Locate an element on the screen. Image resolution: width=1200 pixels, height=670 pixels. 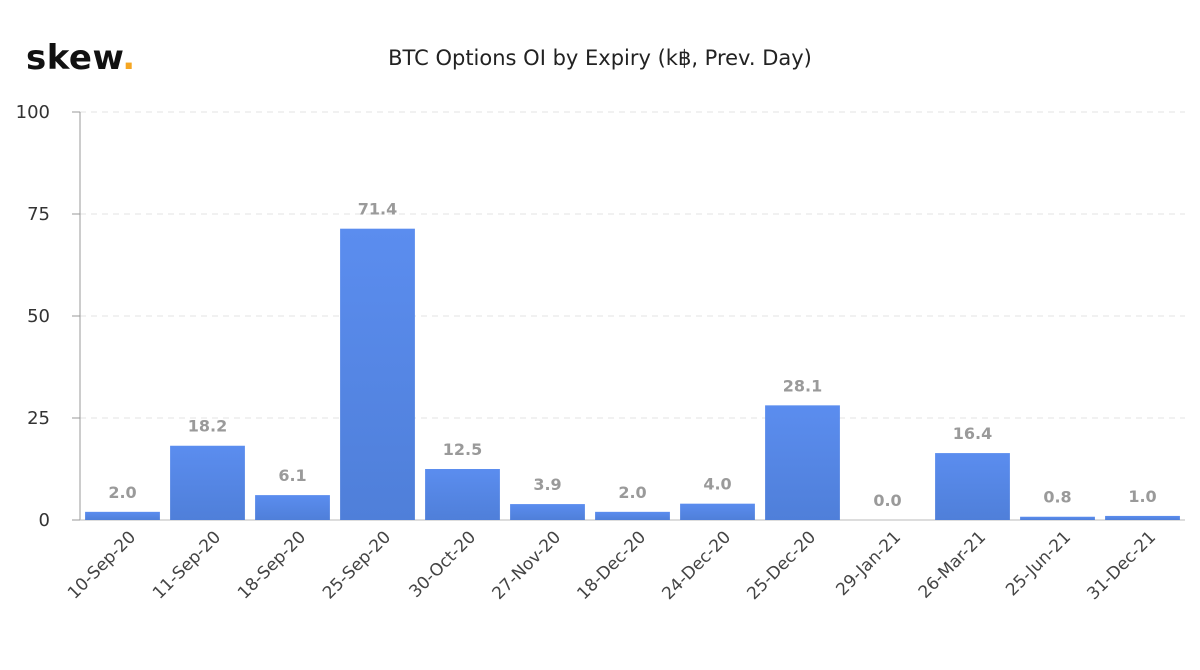
y-tick-label: 25 is located at coordinates (38, 418).